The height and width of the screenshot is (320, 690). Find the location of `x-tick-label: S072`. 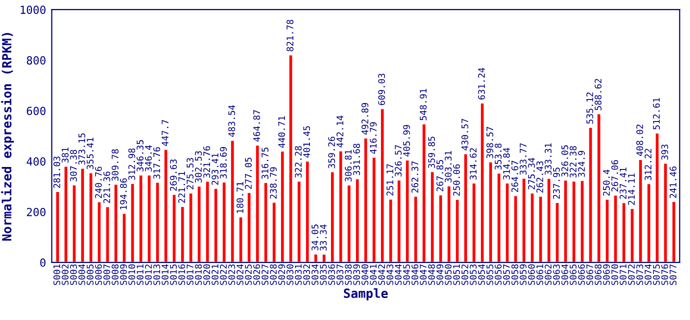

x-tick-label: S072 is located at coordinates (631, 274).